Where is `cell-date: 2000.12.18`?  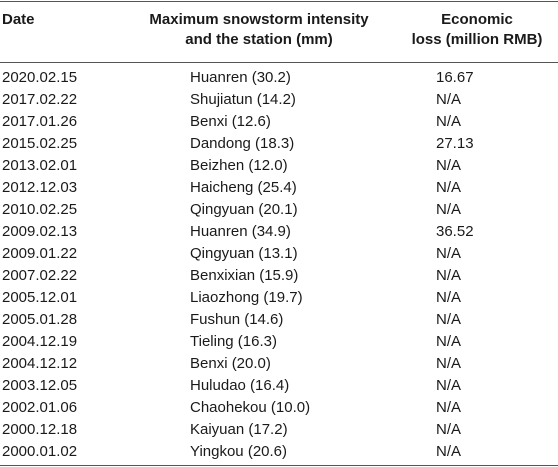 cell-date: 2000.12.18 is located at coordinates (40, 429).